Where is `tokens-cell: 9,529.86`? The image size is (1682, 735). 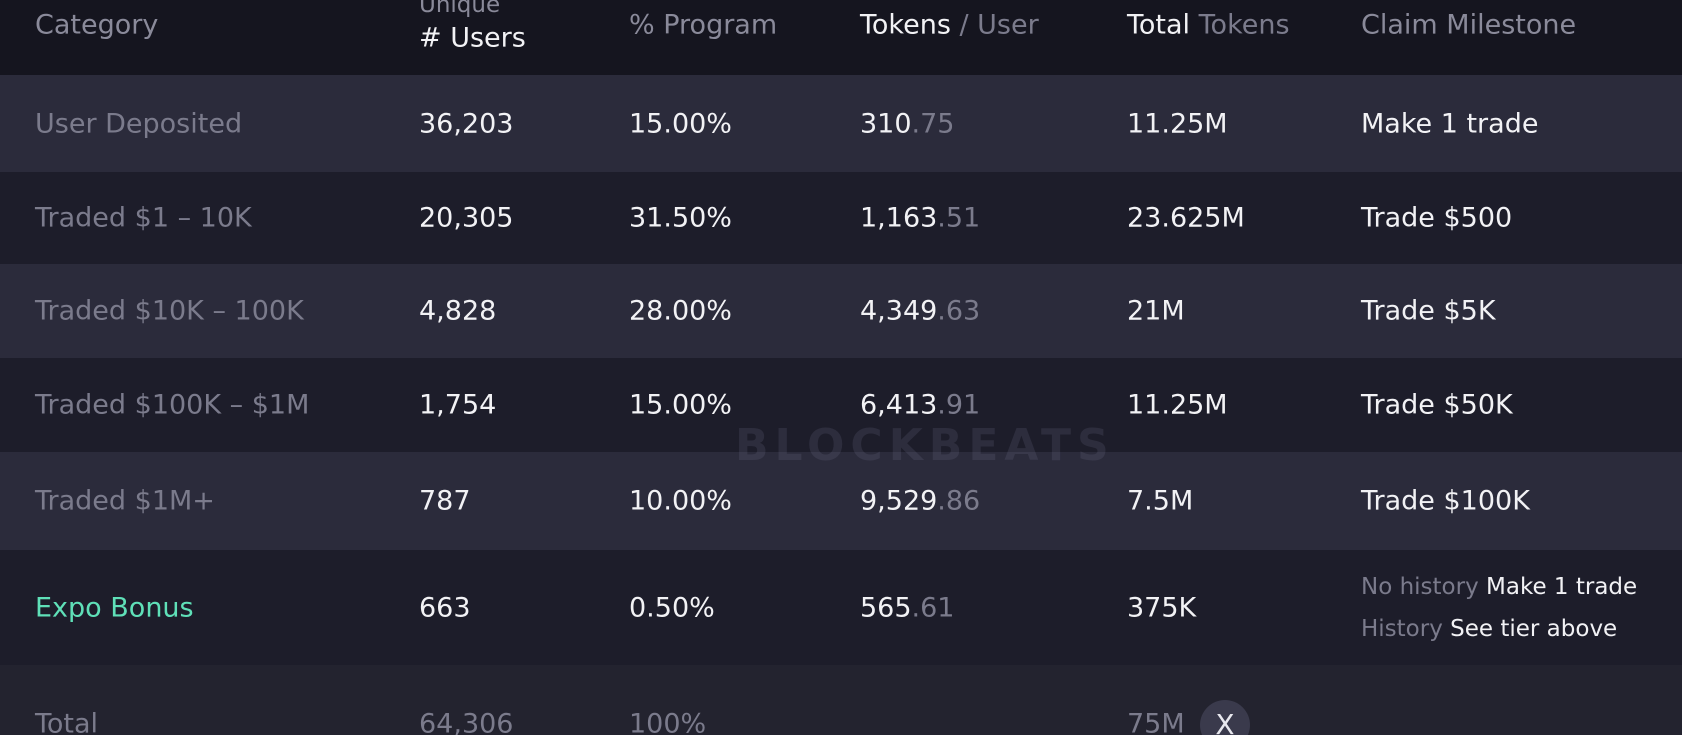
tokens-cell: 9,529.86 is located at coordinates (920, 501).